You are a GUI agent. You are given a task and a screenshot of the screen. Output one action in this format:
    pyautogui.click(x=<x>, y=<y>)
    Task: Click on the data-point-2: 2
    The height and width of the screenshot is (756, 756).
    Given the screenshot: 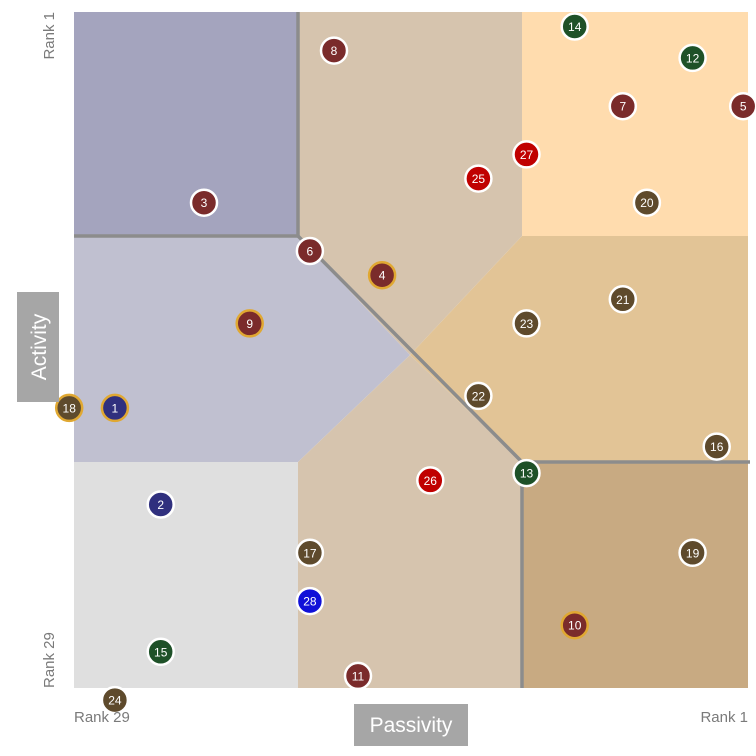 What is the action you would take?
    pyautogui.click(x=160, y=504)
    